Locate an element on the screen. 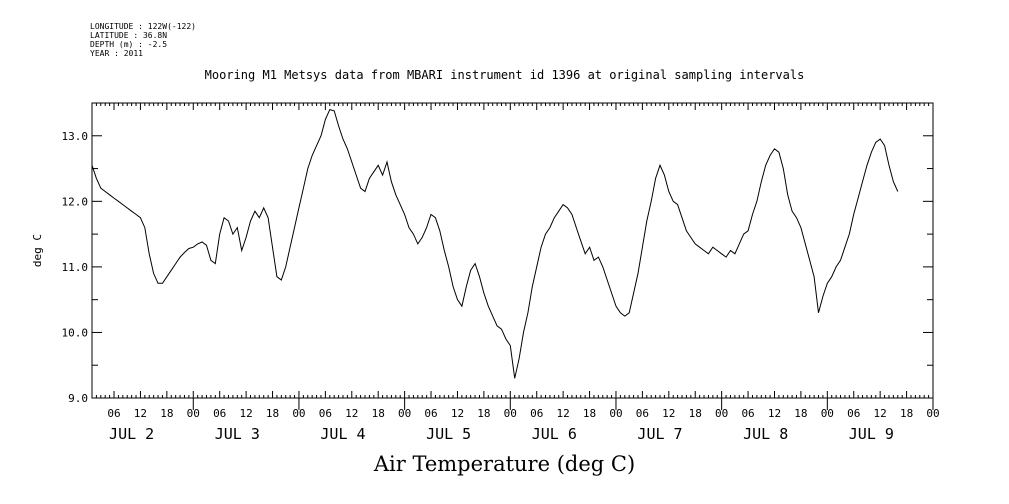 Image resolution: width=1009 pixels, height=504 pixels. x-day-label: JUL 6 is located at coordinates (554, 434).